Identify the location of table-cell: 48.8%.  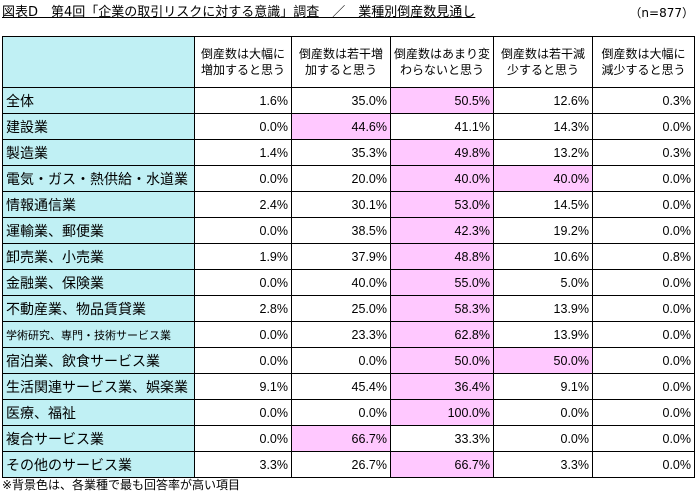
(442, 256).